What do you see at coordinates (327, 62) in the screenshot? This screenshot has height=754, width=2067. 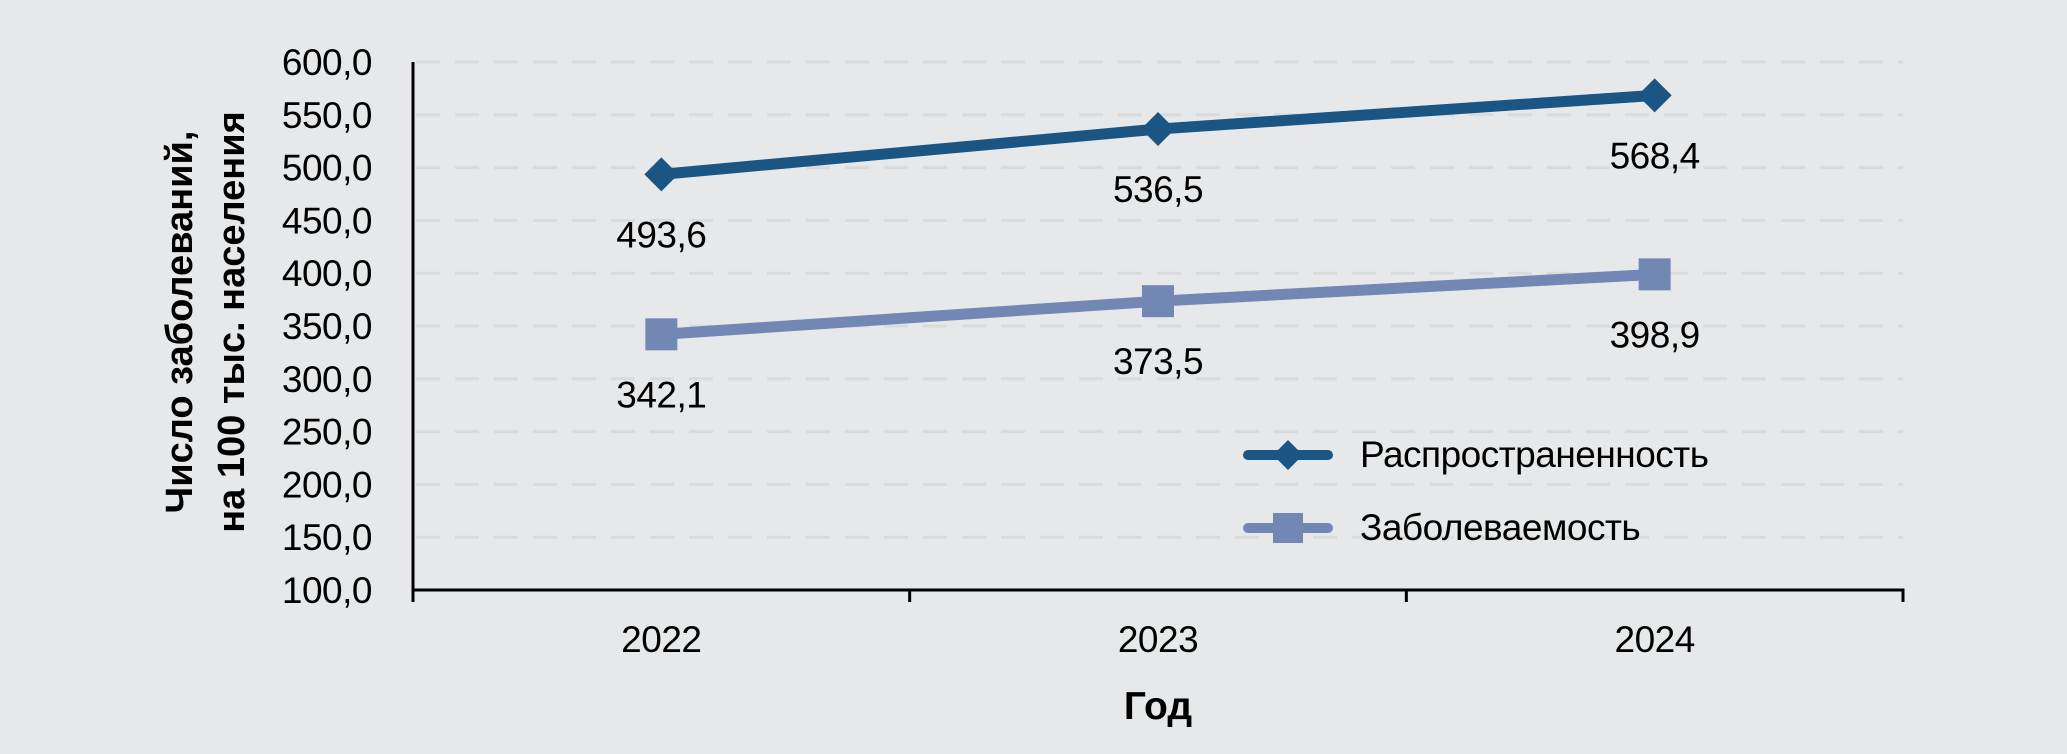 I see `y-tick-label: 600,0` at bounding box center [327, 62].